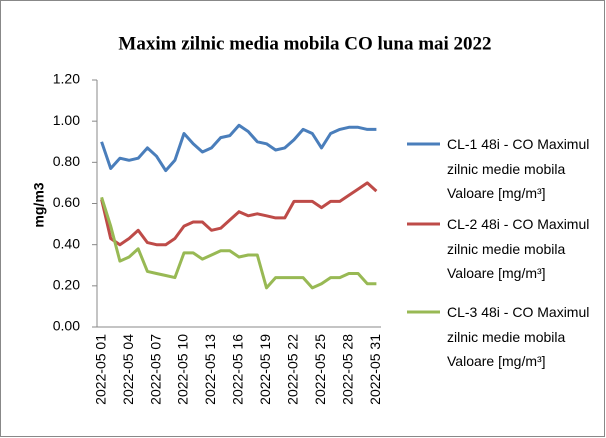 The width and height of the screenshot is (606, 438). I want to click on x-tick-label: 2022-05 07, so click(155, 369).